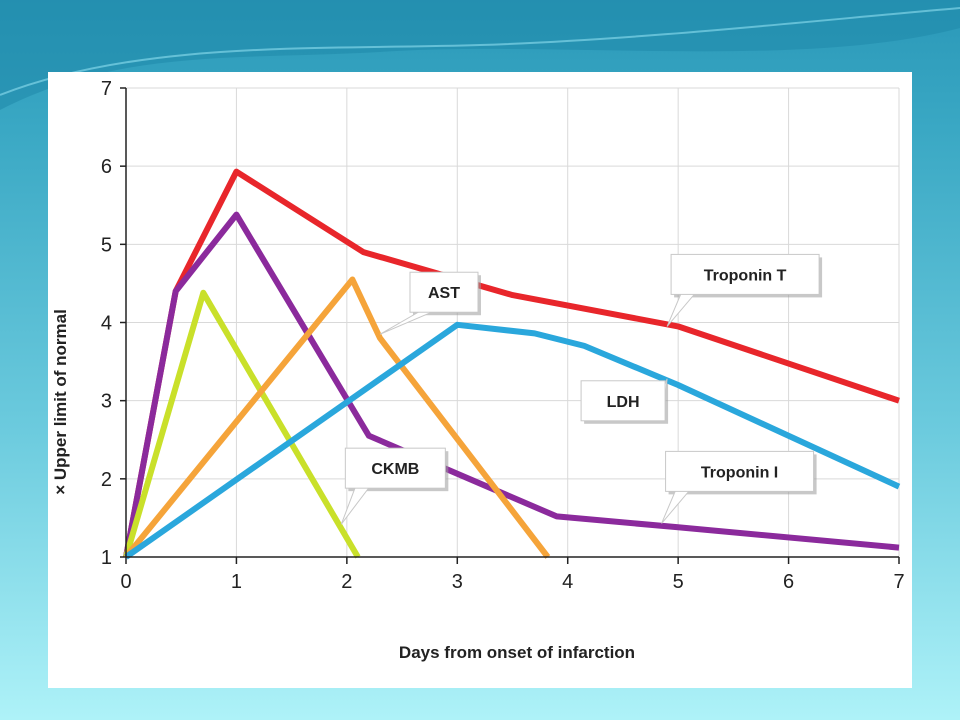  Describe the element at coordinates (242, 424) in the screenshot. I see `series-line-ckmb` at that location.